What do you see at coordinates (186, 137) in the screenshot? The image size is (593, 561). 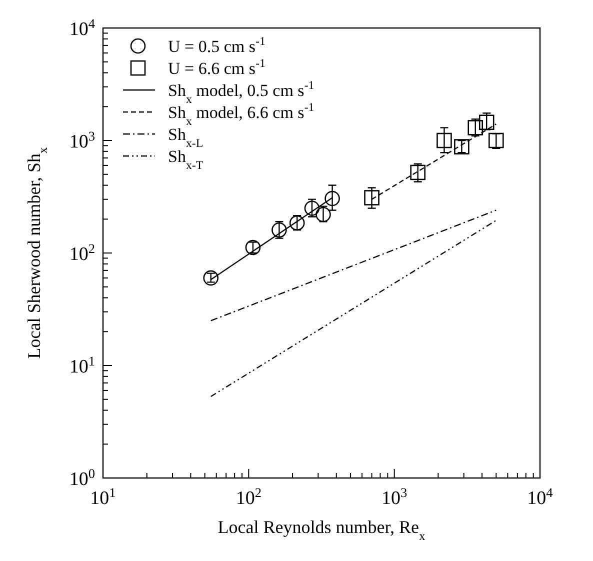 I see `legend-label: Sh$_{x-L}$` at bounding box center [186, 137].